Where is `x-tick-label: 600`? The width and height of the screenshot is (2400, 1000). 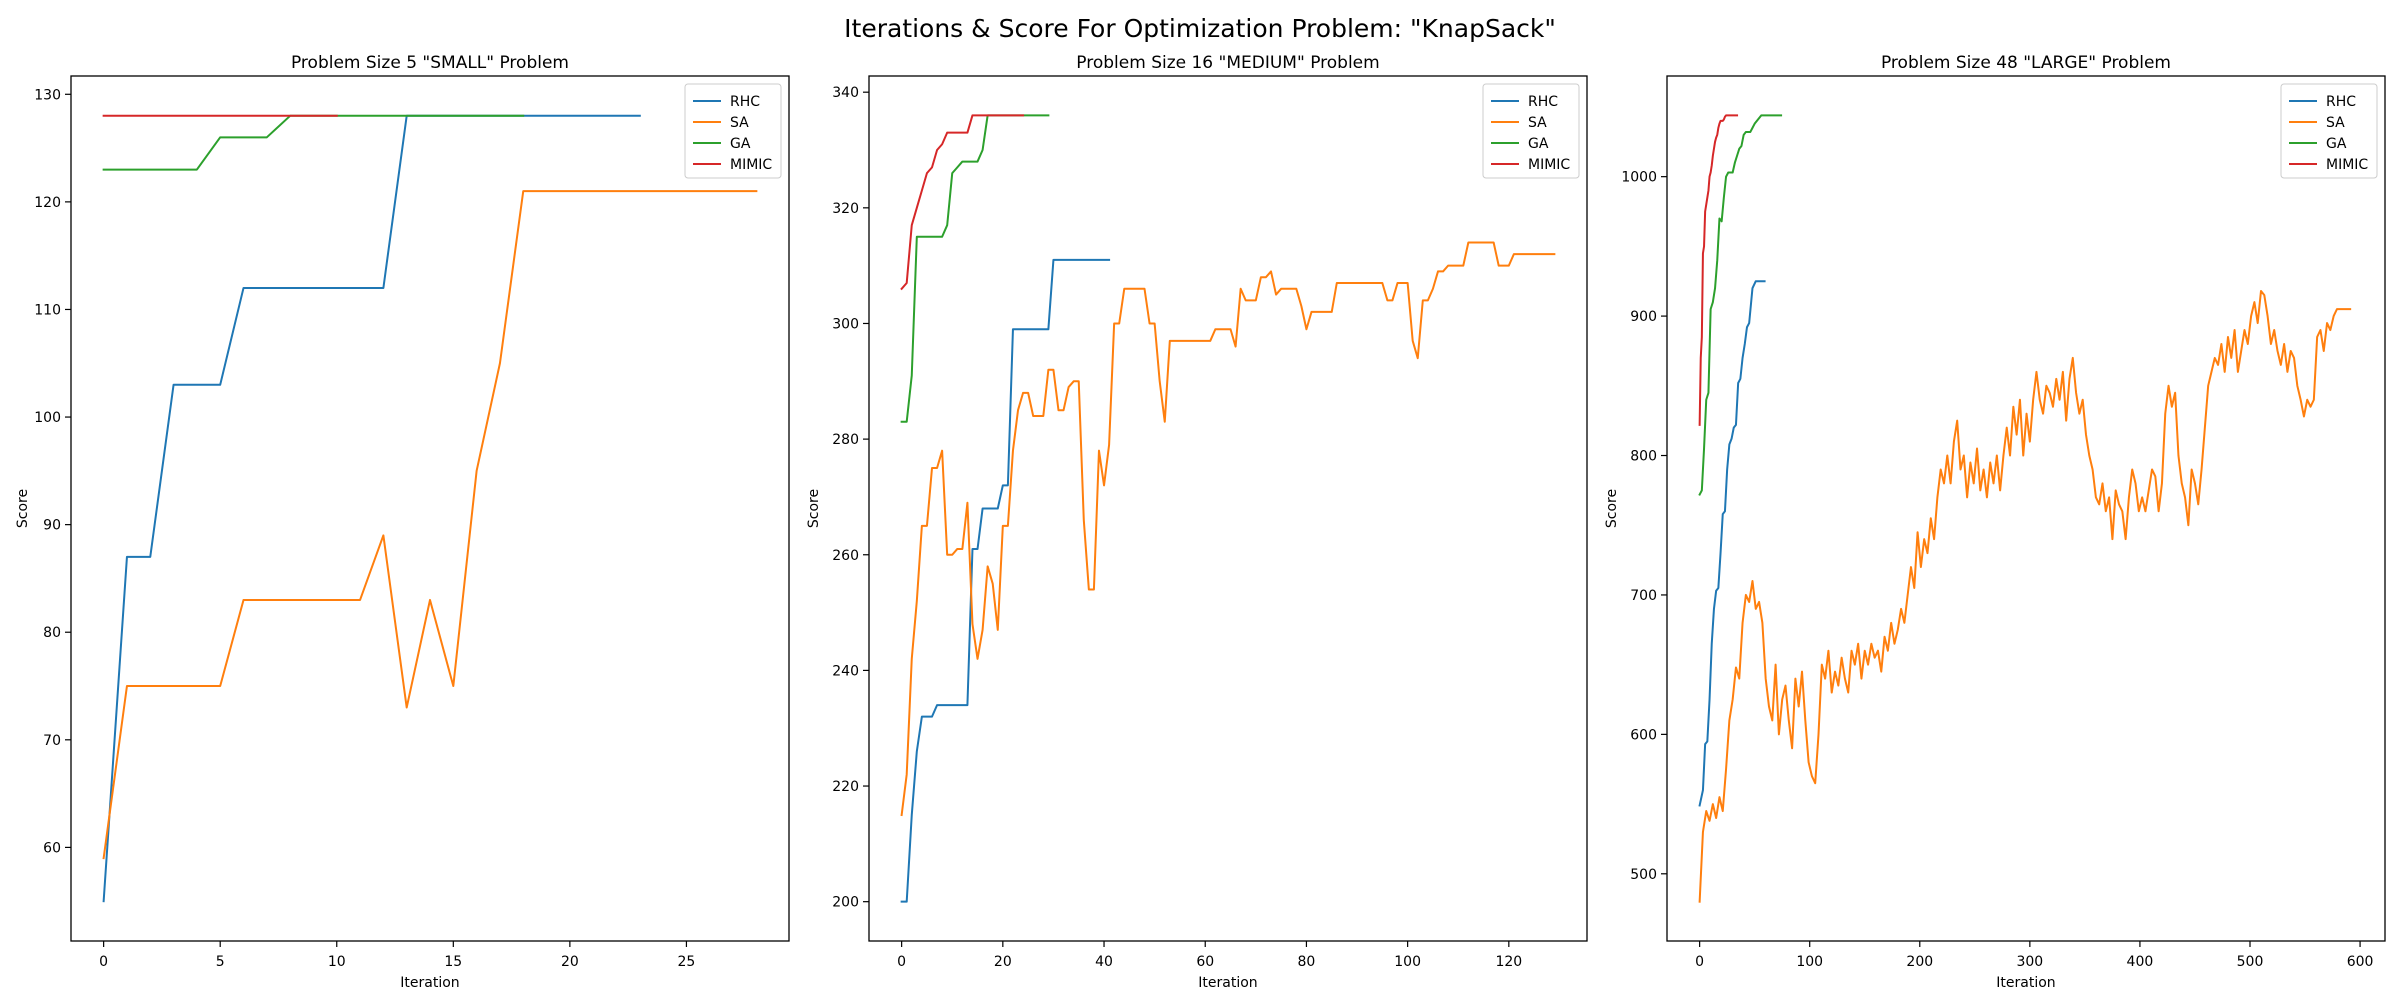 x-tick-label: 600 is located at coordinates (2360, 962).